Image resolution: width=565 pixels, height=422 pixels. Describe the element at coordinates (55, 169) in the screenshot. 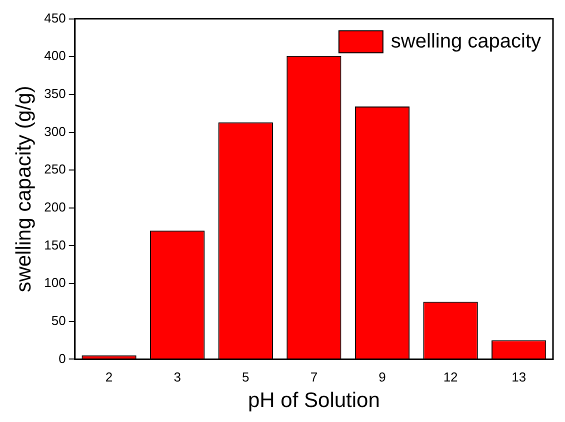

I see `y-tick-label: 250` at that location.